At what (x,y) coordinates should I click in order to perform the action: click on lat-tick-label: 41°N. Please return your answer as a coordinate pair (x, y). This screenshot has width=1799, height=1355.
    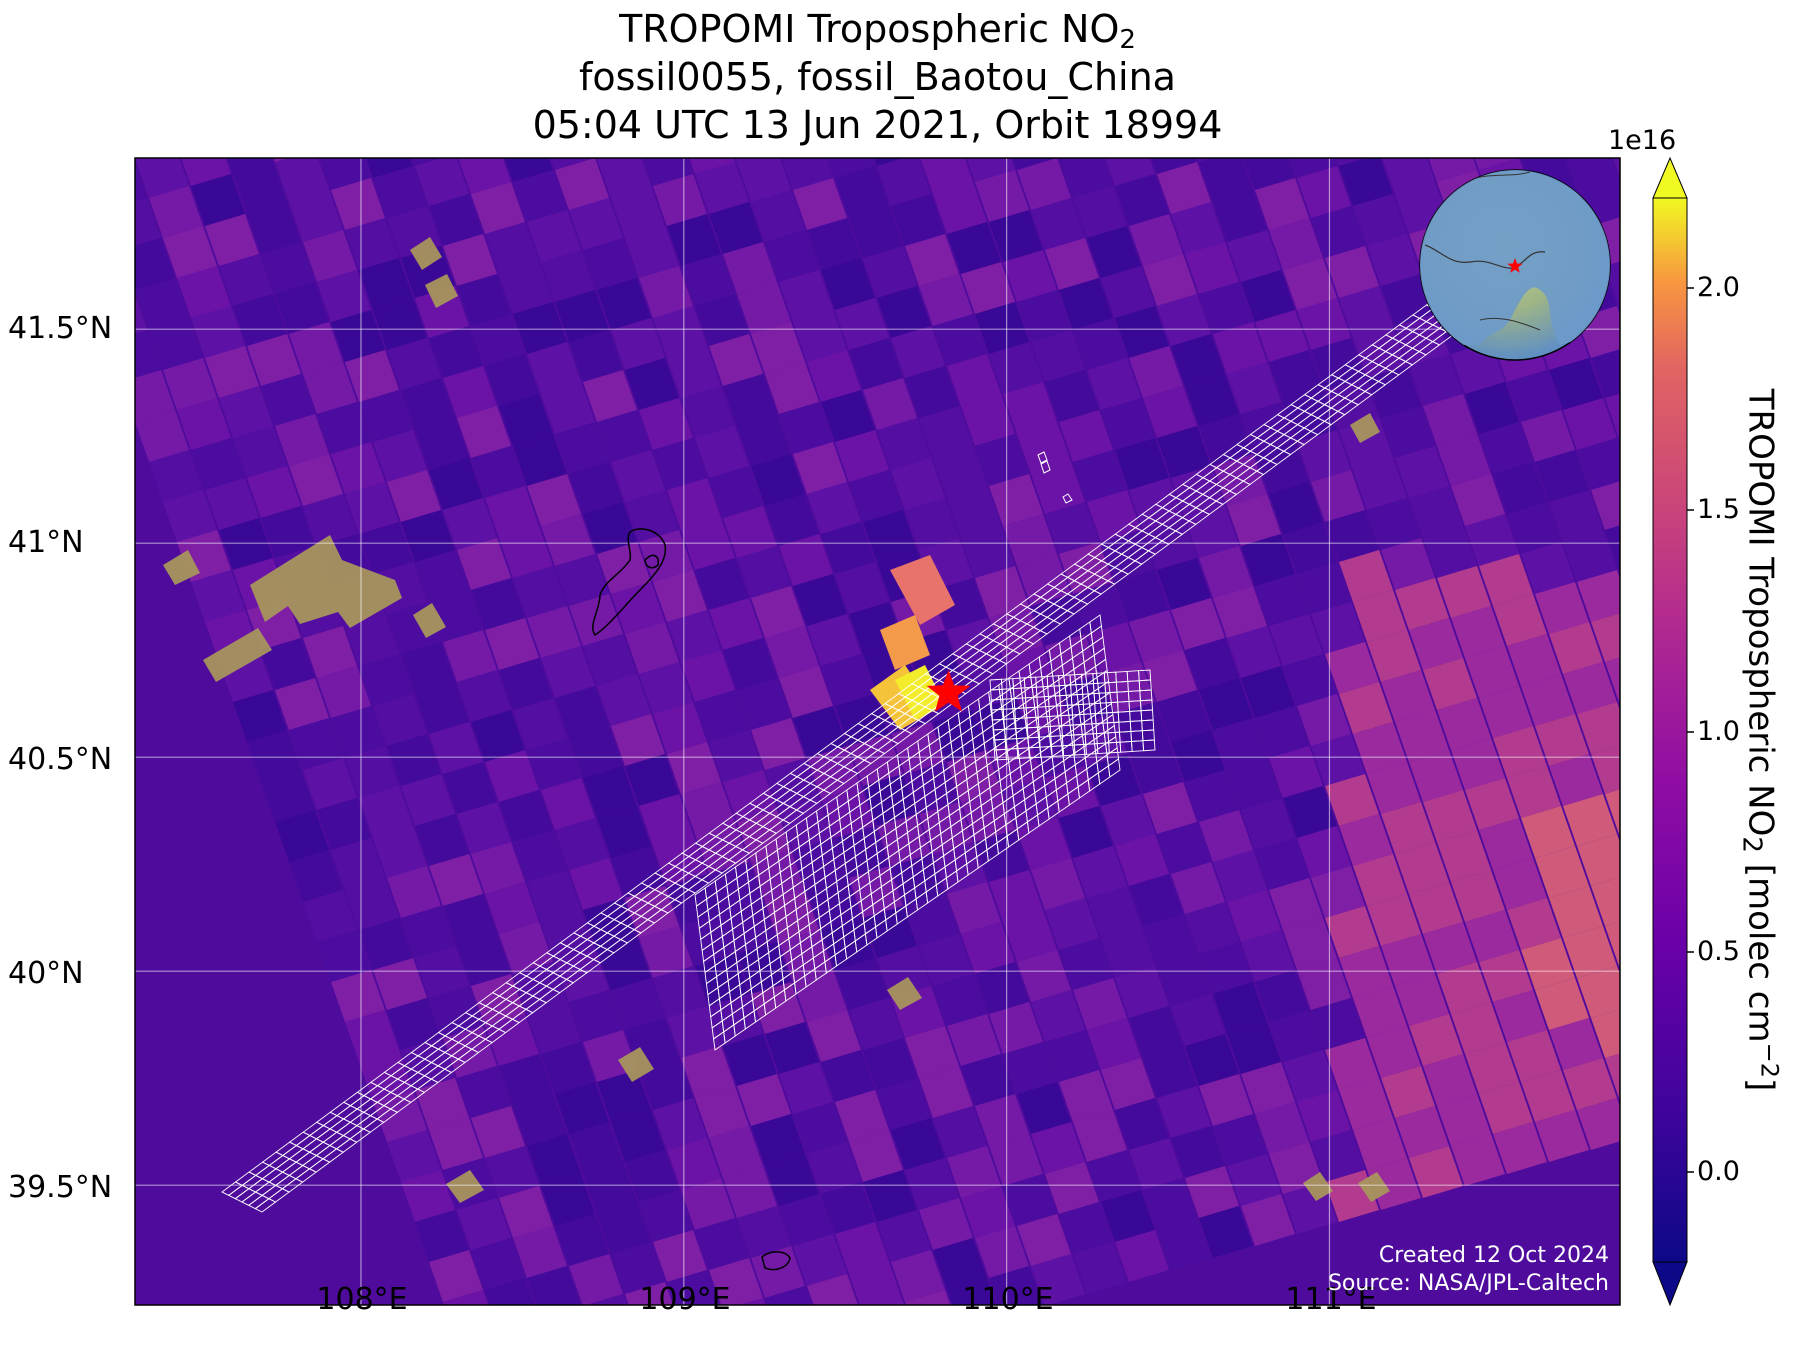
    Looking at the image, I should click on (46, 542).